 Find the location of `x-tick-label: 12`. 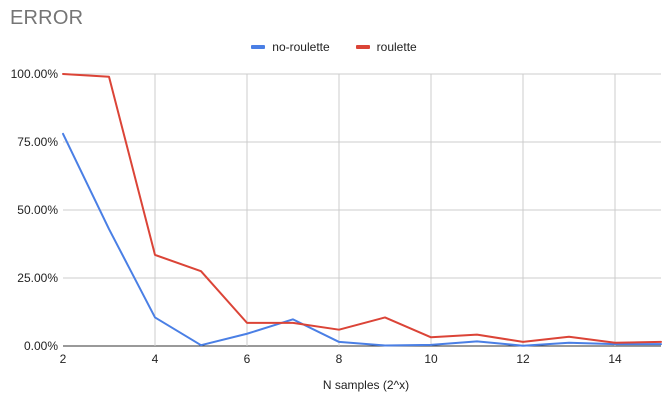

x-tick-label: 12 is located at coordinates (523, 359).